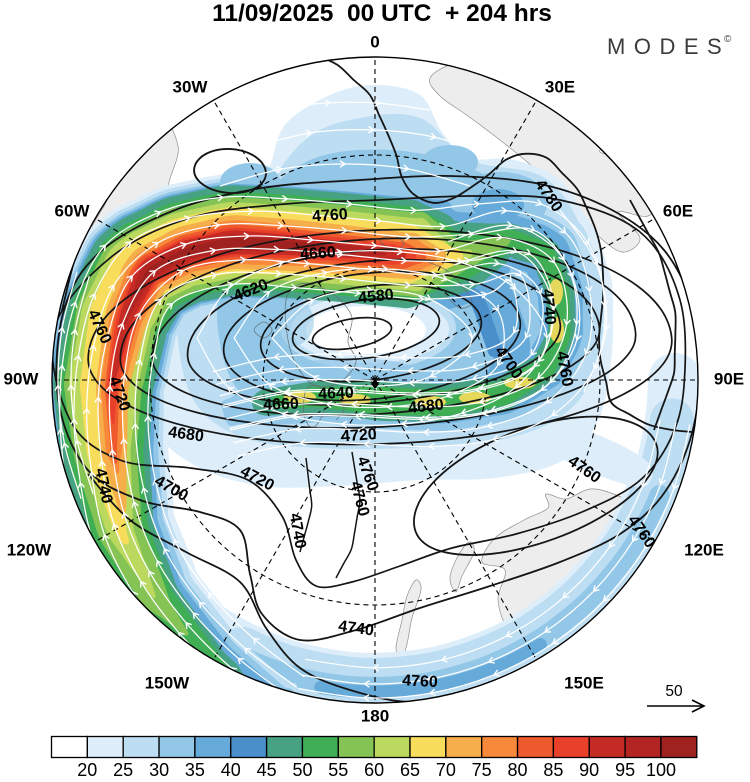 The height and width of the screenshot is (782, 750). What do you see at coordinates (517, 770) in the screenshot?
I see `svg-text: 80` at bounding box center [517, 770].